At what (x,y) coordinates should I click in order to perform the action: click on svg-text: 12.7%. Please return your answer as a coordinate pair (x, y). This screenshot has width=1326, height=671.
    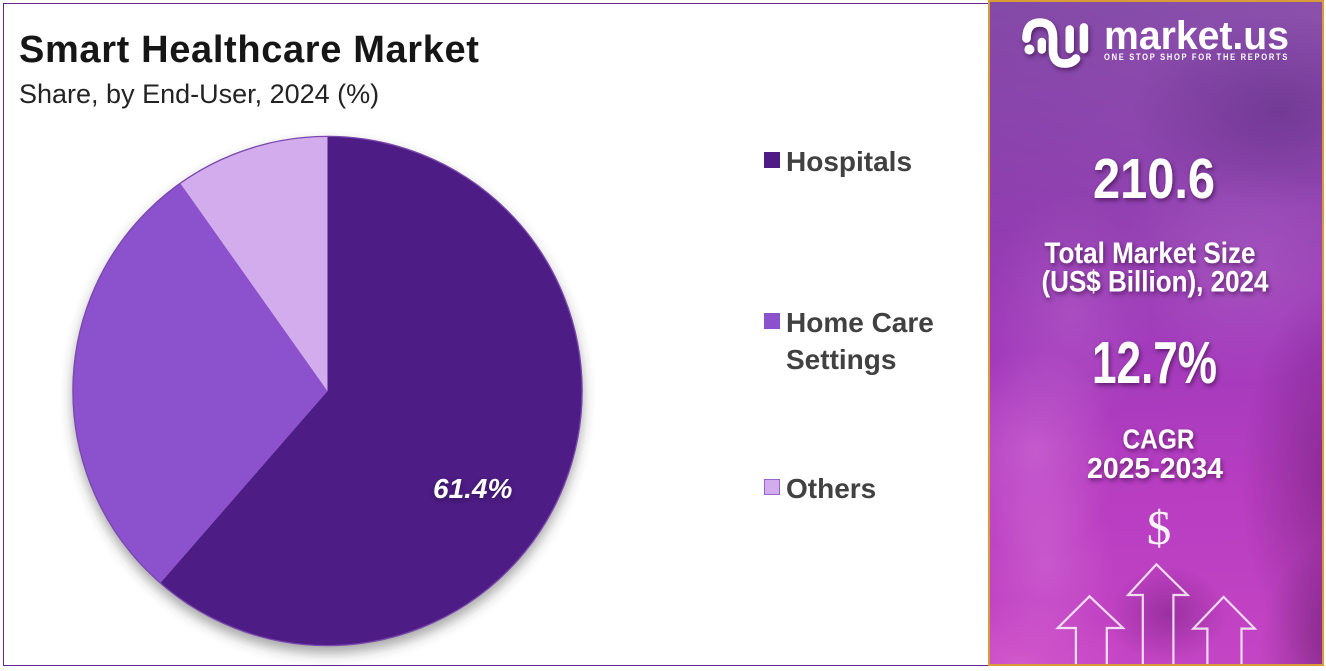
    Looking at the image, I should click on (1154, 363).